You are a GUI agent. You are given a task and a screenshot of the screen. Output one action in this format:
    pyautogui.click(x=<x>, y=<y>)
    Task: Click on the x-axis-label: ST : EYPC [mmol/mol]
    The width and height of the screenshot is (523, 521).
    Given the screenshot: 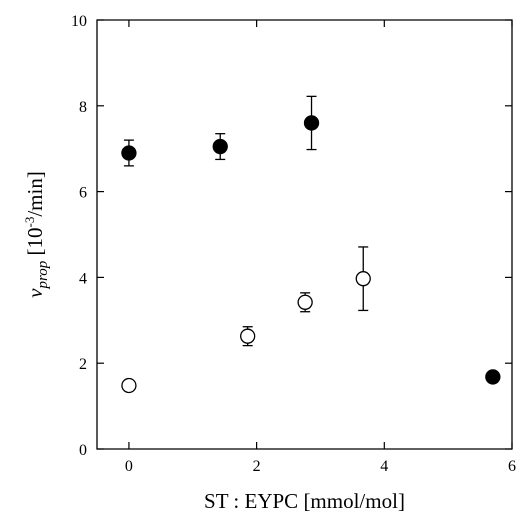 What is the action you would take?
    pyautogui.click(x=304, y=501)
    